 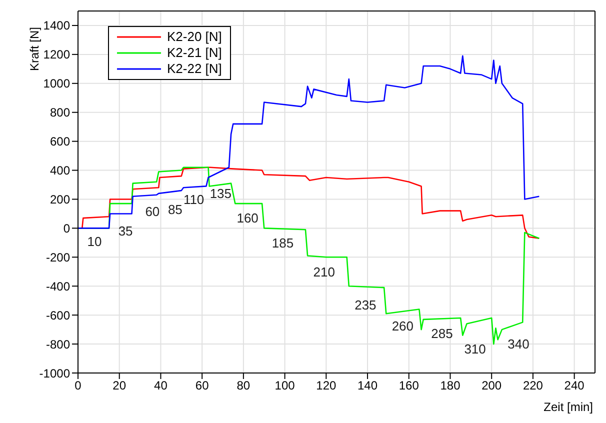 What do you see at coordinates (247, 218) in the screenshot?
I see `annotation: 160` at bounding box center [247, 218].